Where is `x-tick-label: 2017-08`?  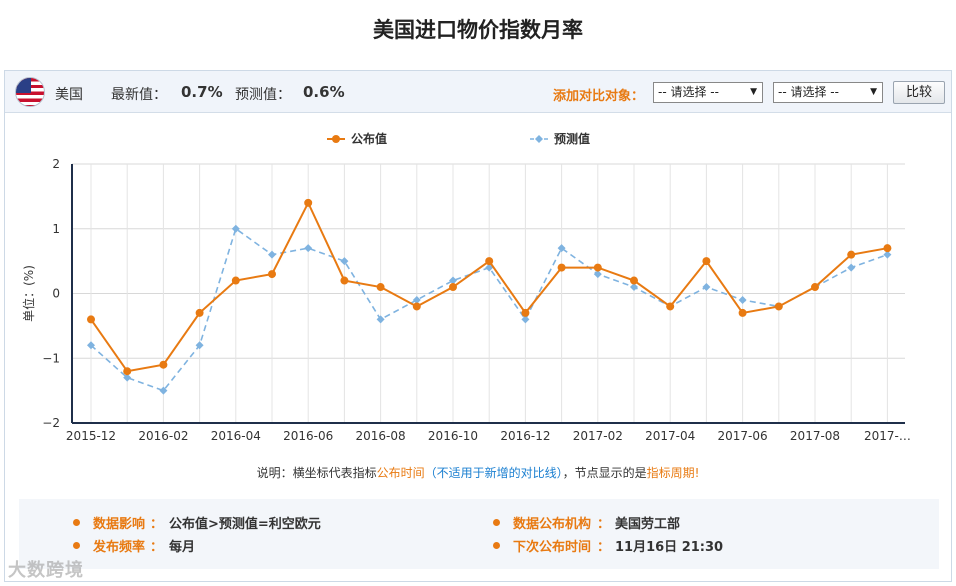
x-tick-label: 2017-08 is located at coordinates (815, 436).